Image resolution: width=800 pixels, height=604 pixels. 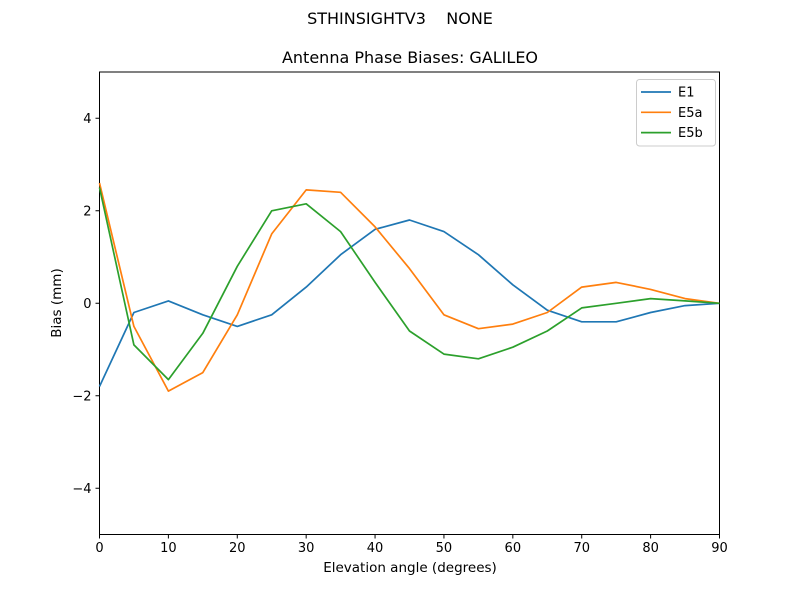 I want to click on x-tick-label: 90, so click(x=719, y=548).